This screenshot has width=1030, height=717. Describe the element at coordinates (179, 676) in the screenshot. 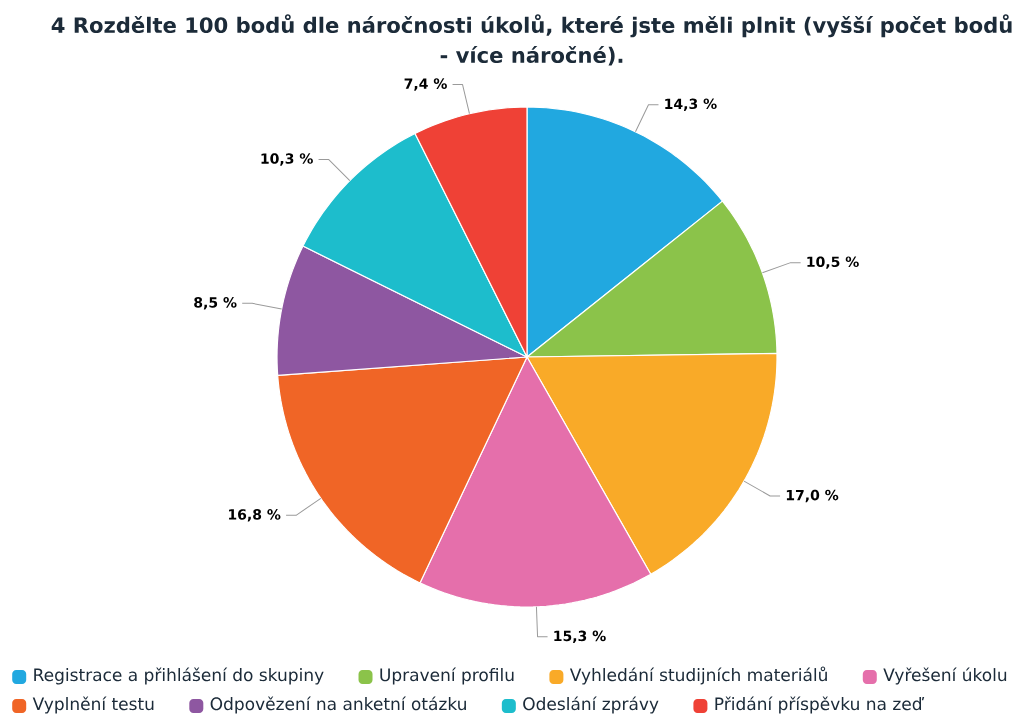

I see `legend-label: Registrace a přihlášení do skupiny` at that location.